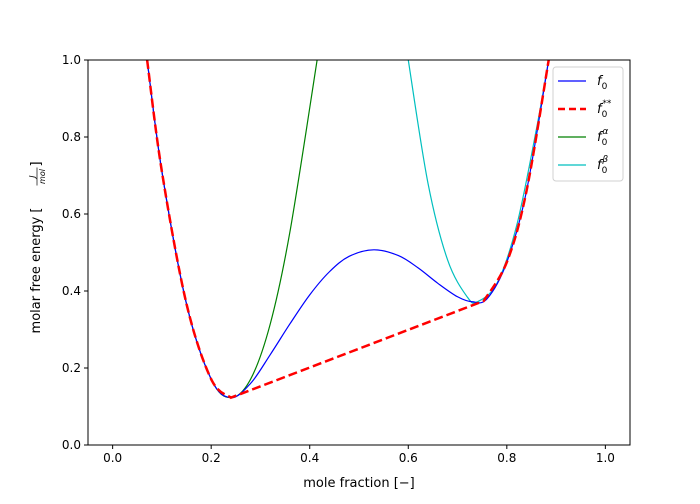 This screenshot has height=504, width=700. I want to click on legend-label: f0β, so click(602, 165).